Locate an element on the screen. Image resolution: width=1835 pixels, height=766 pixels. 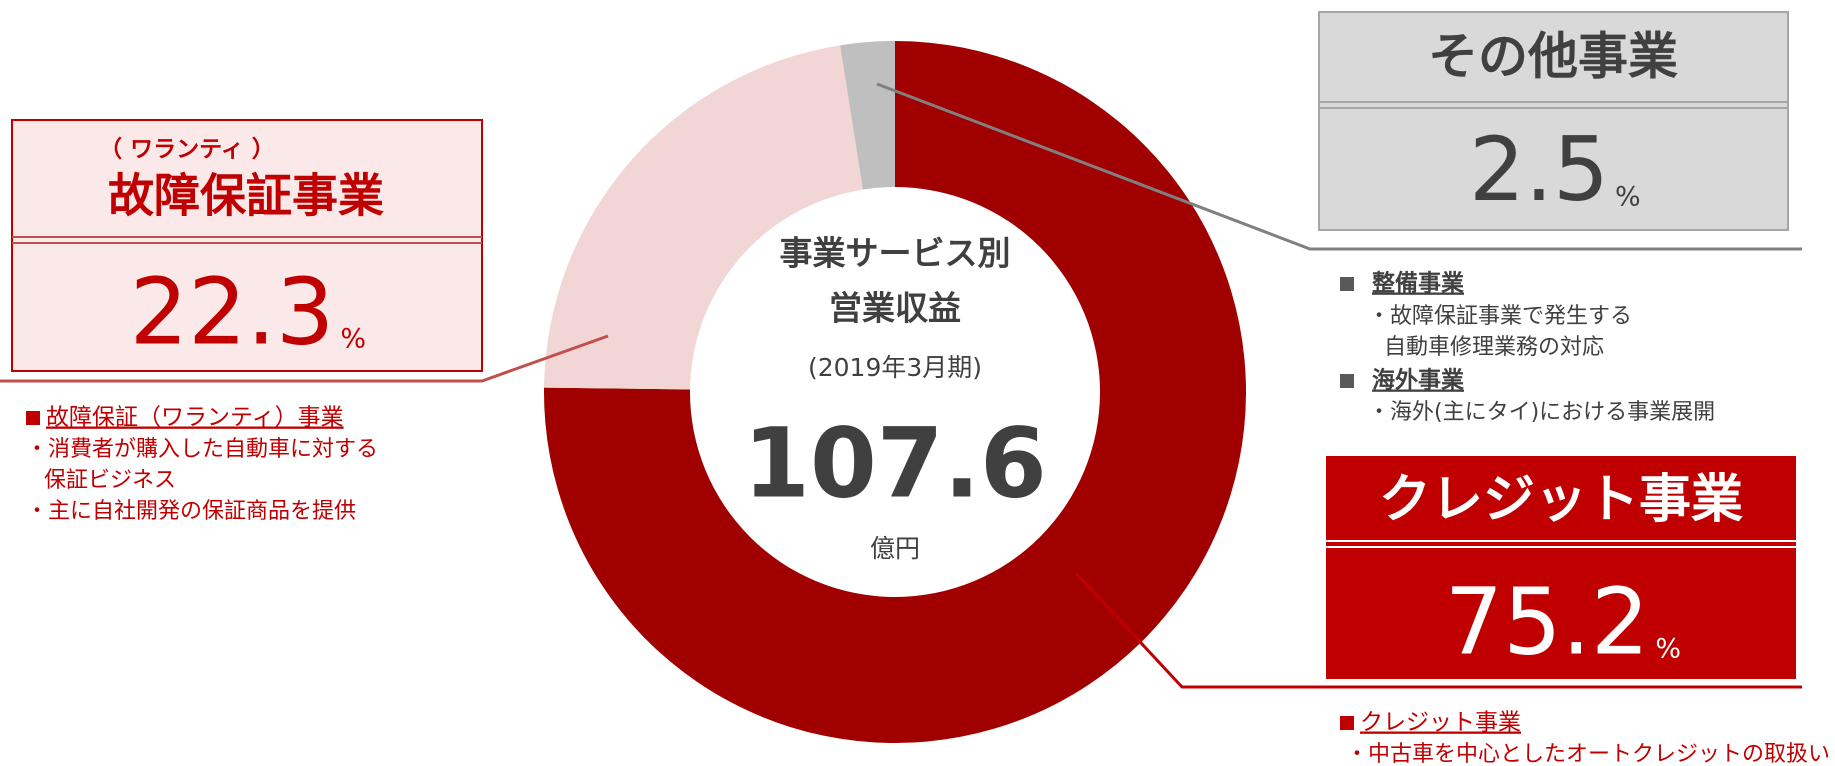
note-line: ・主に自社開発の保証商品を提供 is located at coordinates (191, 511).